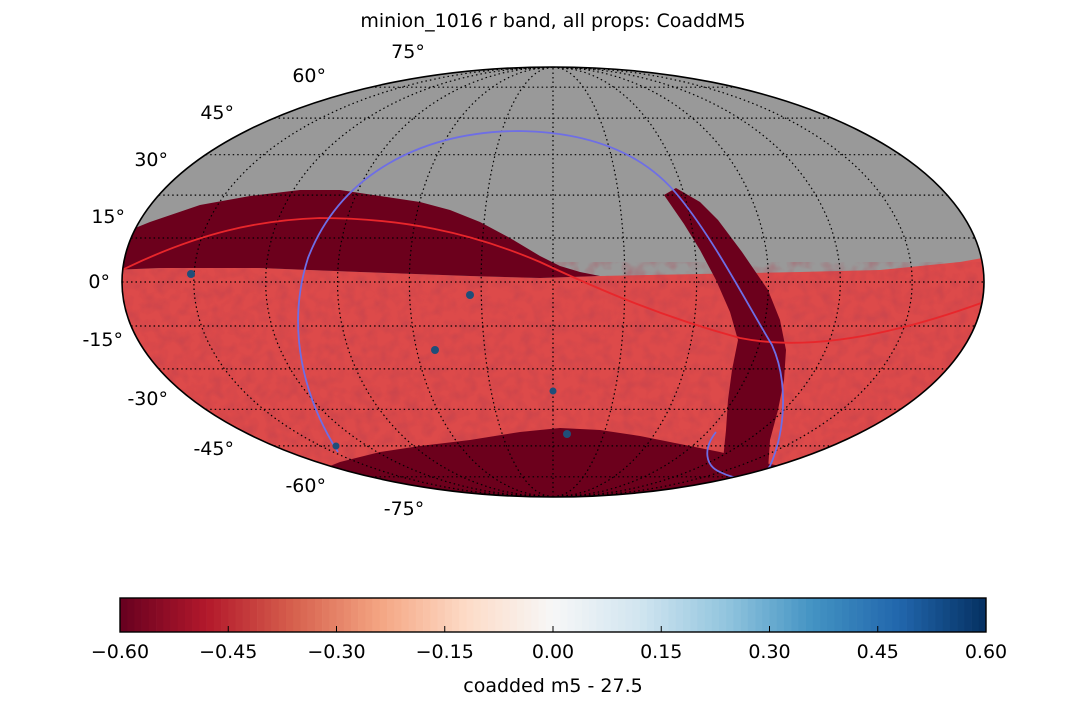 The height and width of the screenshot is (705, 1080). I want to click on lat-label-45: 45°, so click(217, 113).